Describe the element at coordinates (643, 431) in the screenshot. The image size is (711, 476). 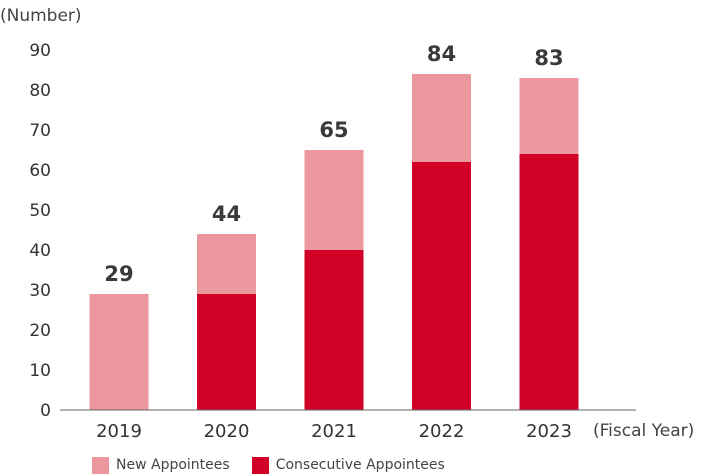
I see `x-axis-label: (Fiscal Year)` at that location.